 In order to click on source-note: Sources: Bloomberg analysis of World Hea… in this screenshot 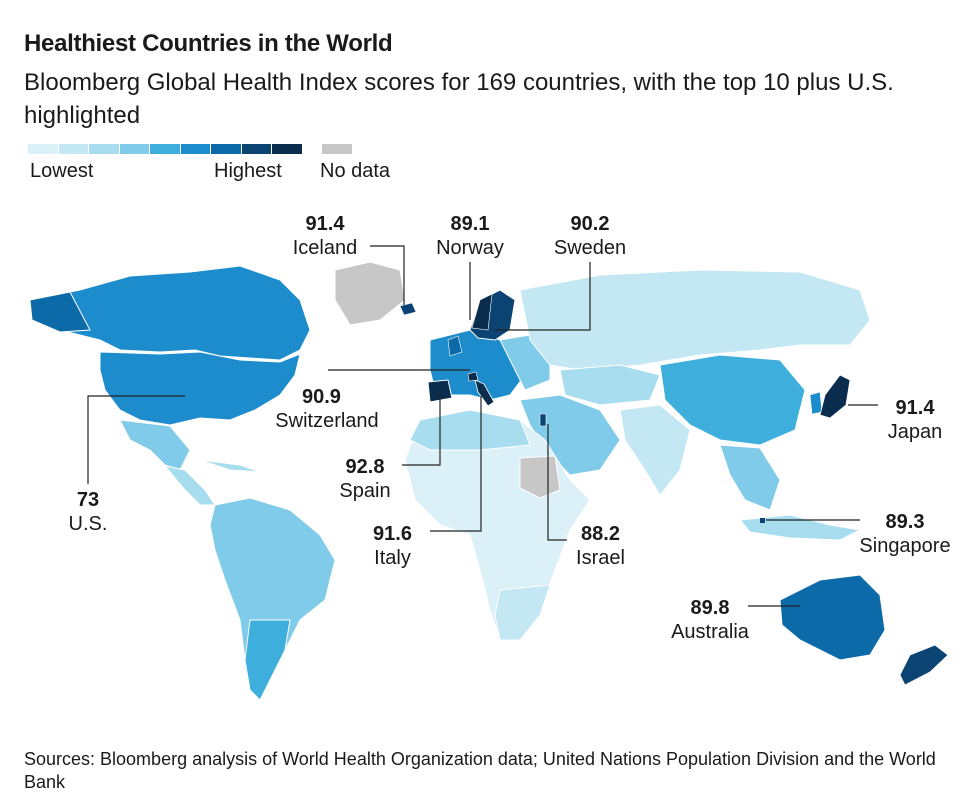, I will do `click(480, 770)`.